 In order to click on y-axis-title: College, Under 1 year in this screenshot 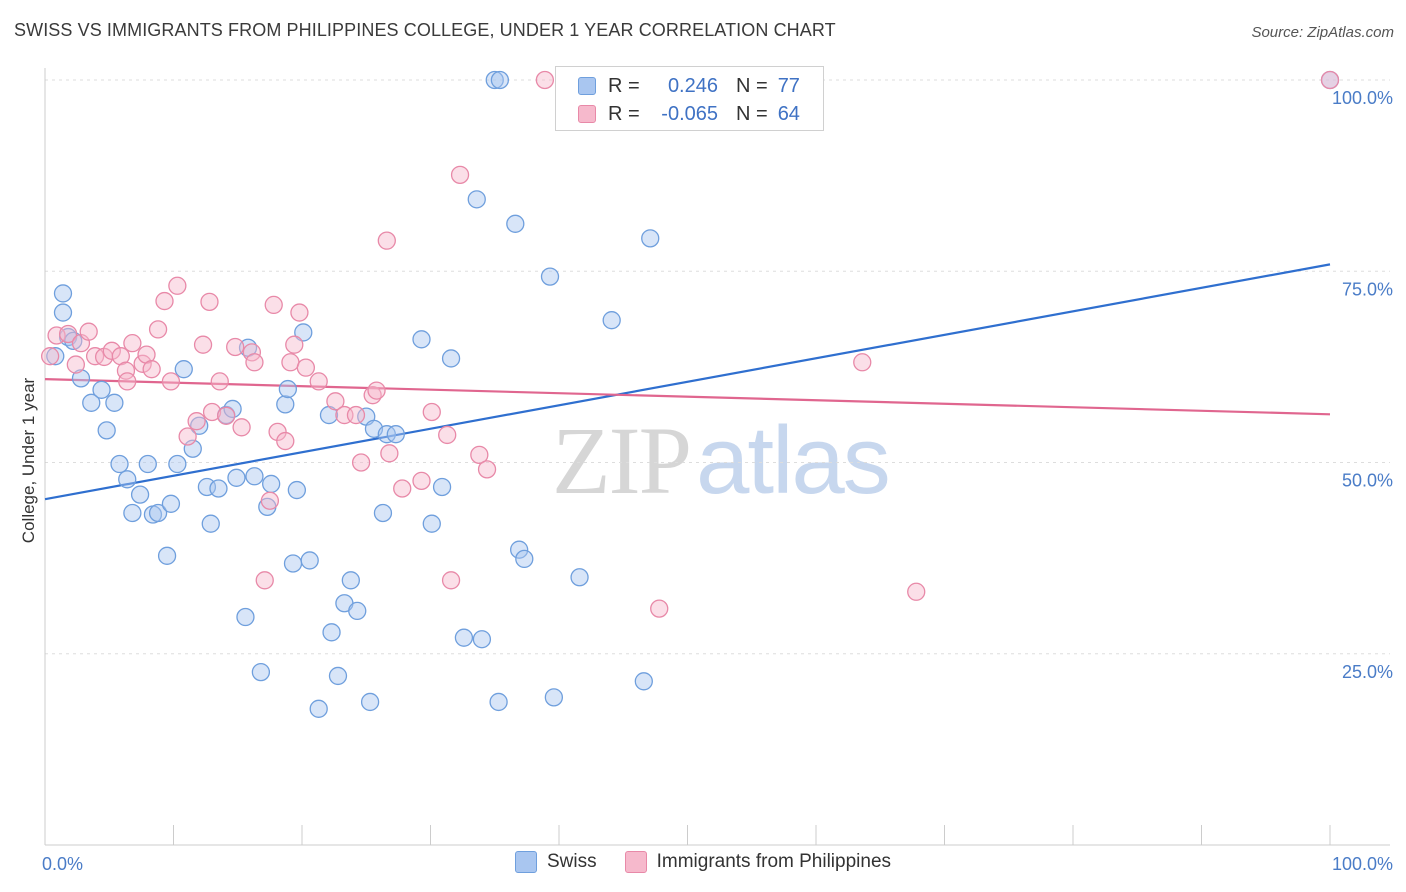, I will do `click(28, 460)`.